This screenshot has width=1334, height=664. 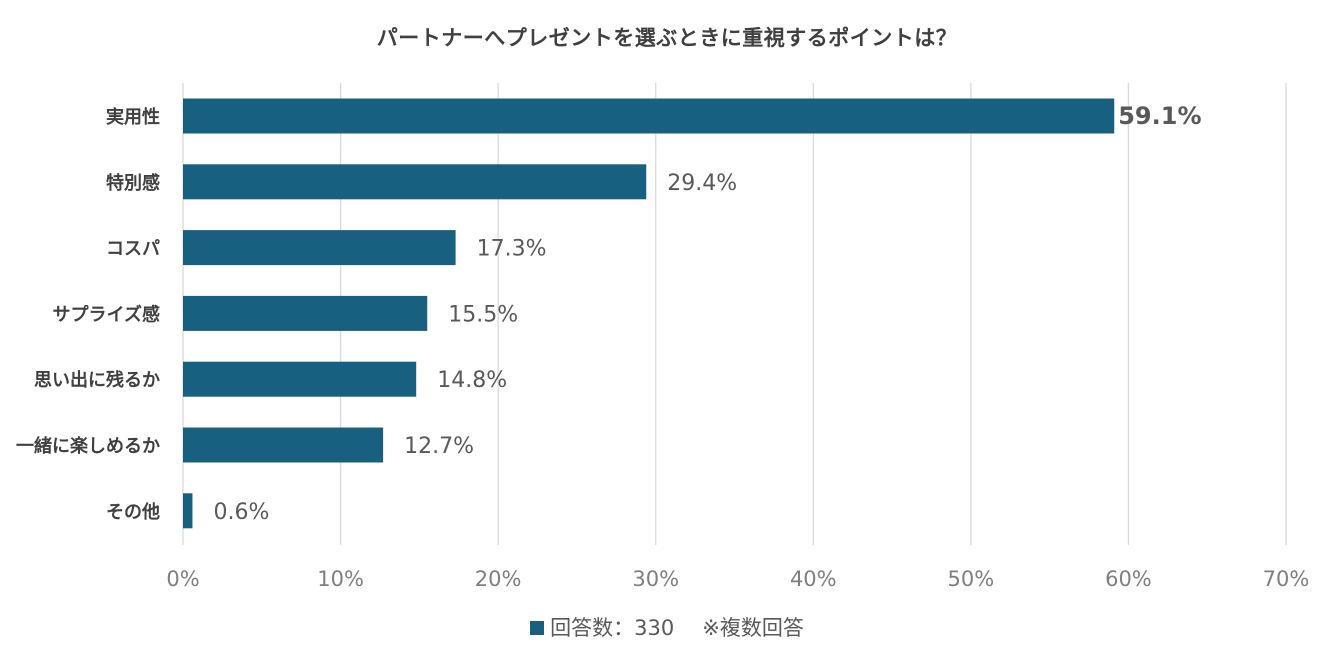 I want to click on x-tick-label: 50%, so click(x=971, y=579).